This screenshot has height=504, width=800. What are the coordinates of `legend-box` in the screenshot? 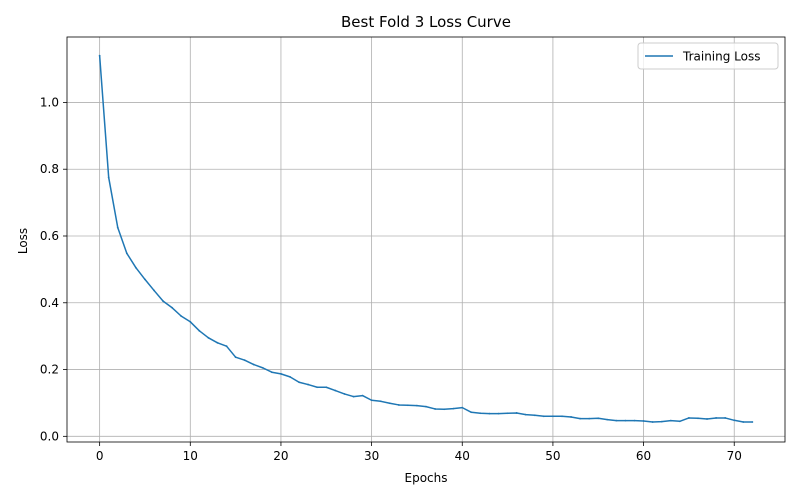 It's located at (708, 56).